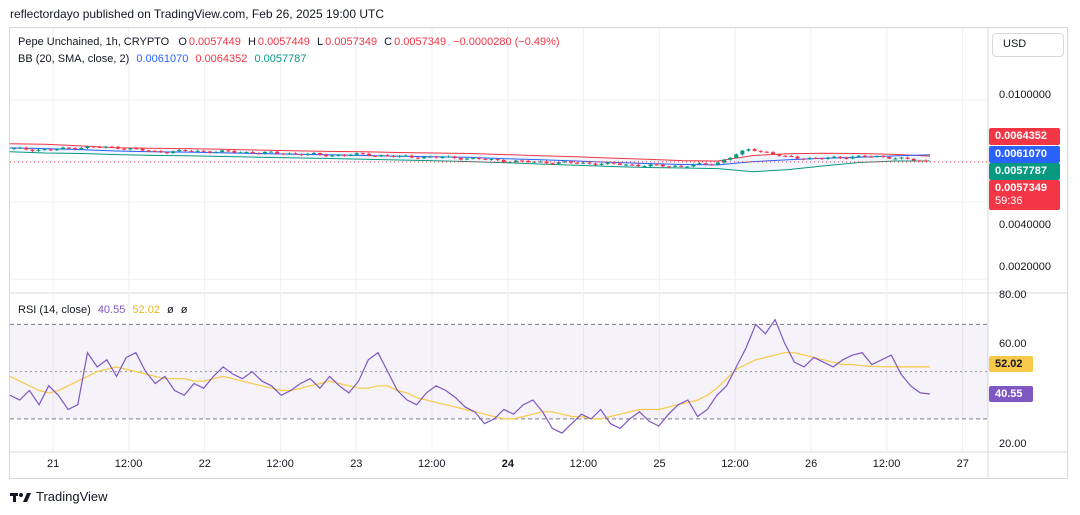 This screenshot has height=515, width=1080. I want to click on bb-basis-tag: 0.0061070, so click(1024, 154).